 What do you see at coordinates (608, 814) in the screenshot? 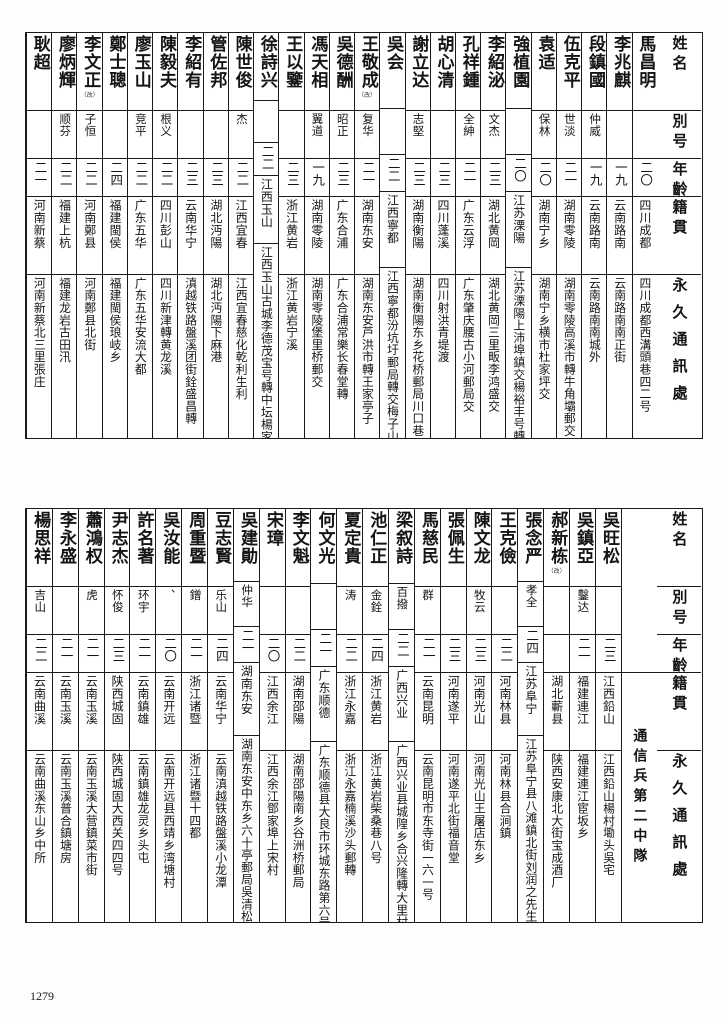
I see `entry-address: 江西鉛山楊村墈头吳宅` at bounding box center [608, 814].